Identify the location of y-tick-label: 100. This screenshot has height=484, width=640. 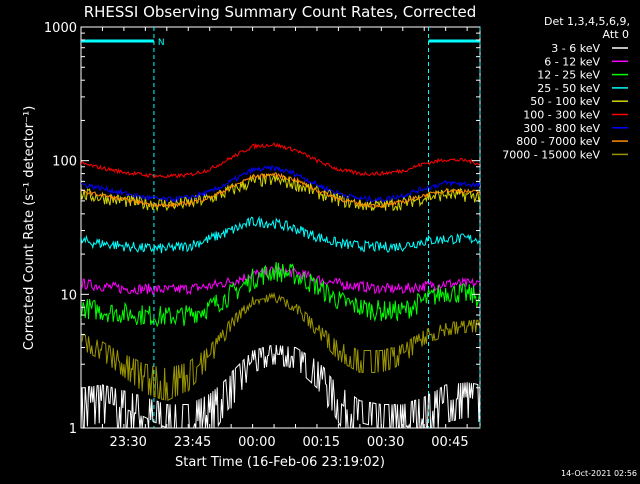
(64, 162).